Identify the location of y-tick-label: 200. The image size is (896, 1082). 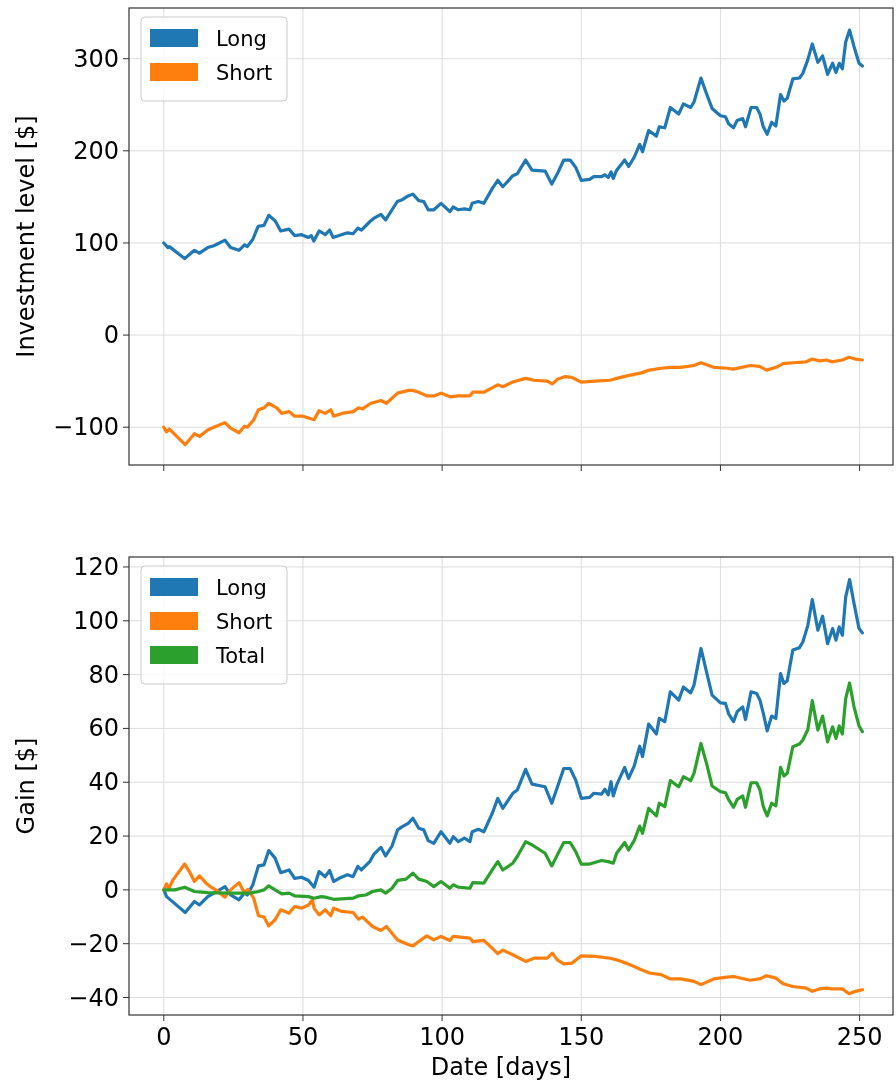
(96, 150).